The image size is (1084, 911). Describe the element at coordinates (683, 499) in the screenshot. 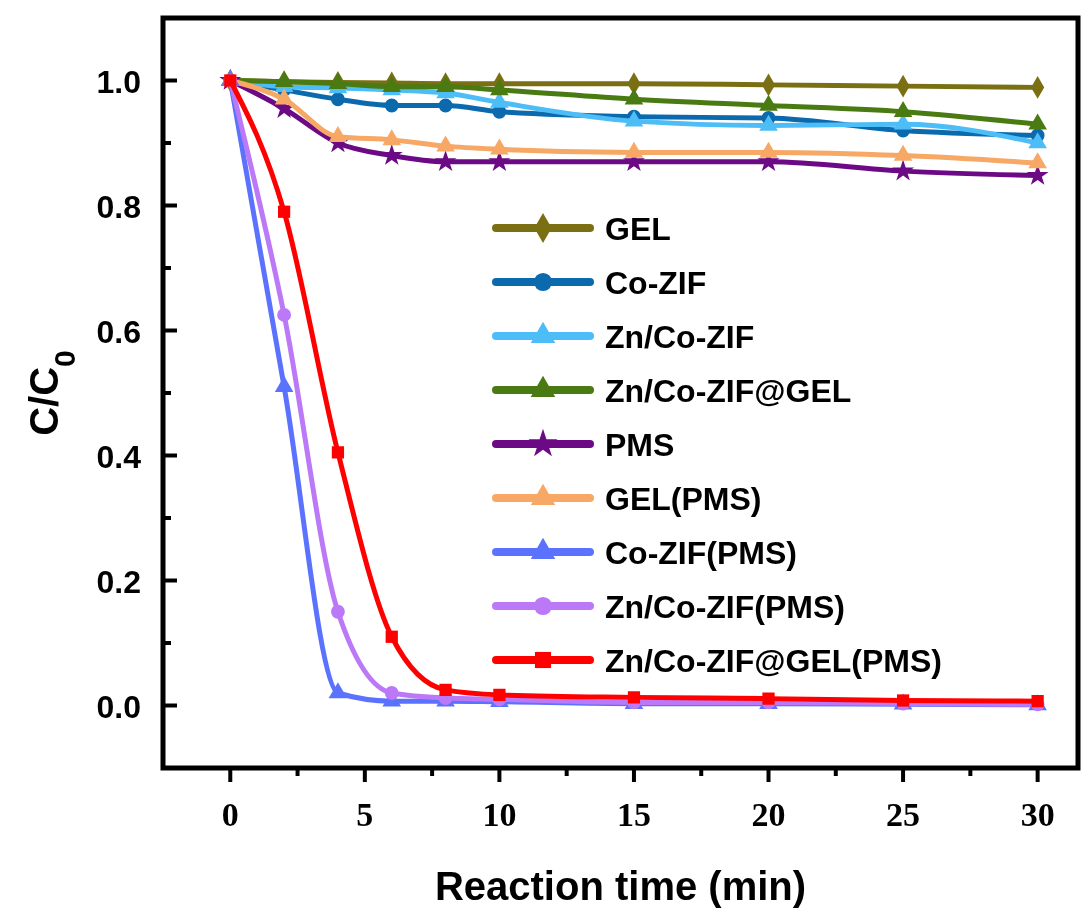

I see `legend-label: GEL(PMS)` at that location.